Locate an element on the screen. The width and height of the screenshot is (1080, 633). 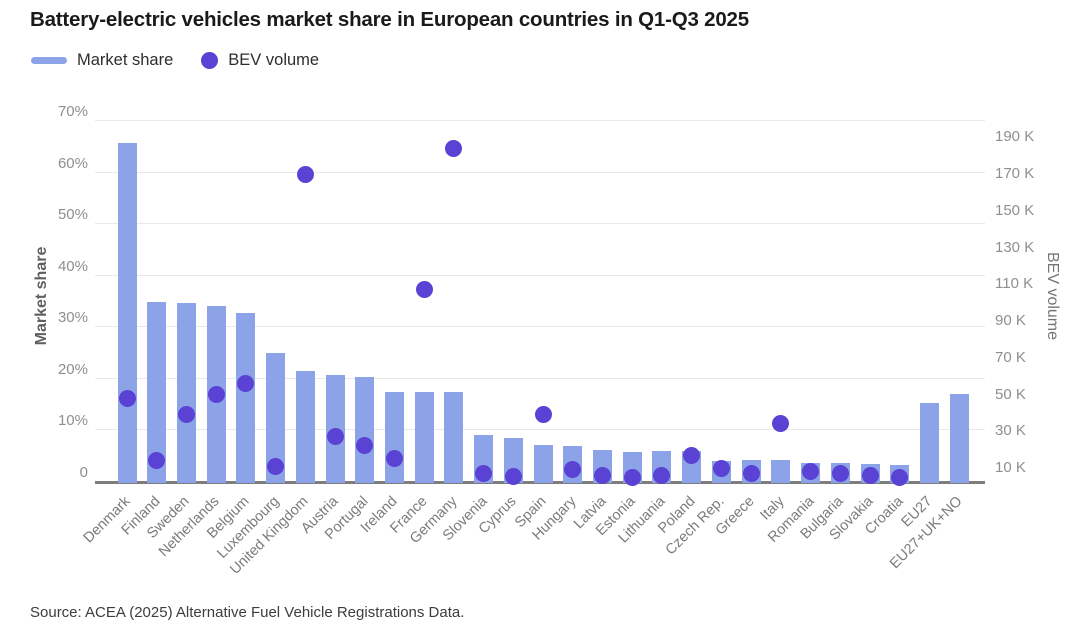
dot-slovakia is located at coordinates (870, 475).